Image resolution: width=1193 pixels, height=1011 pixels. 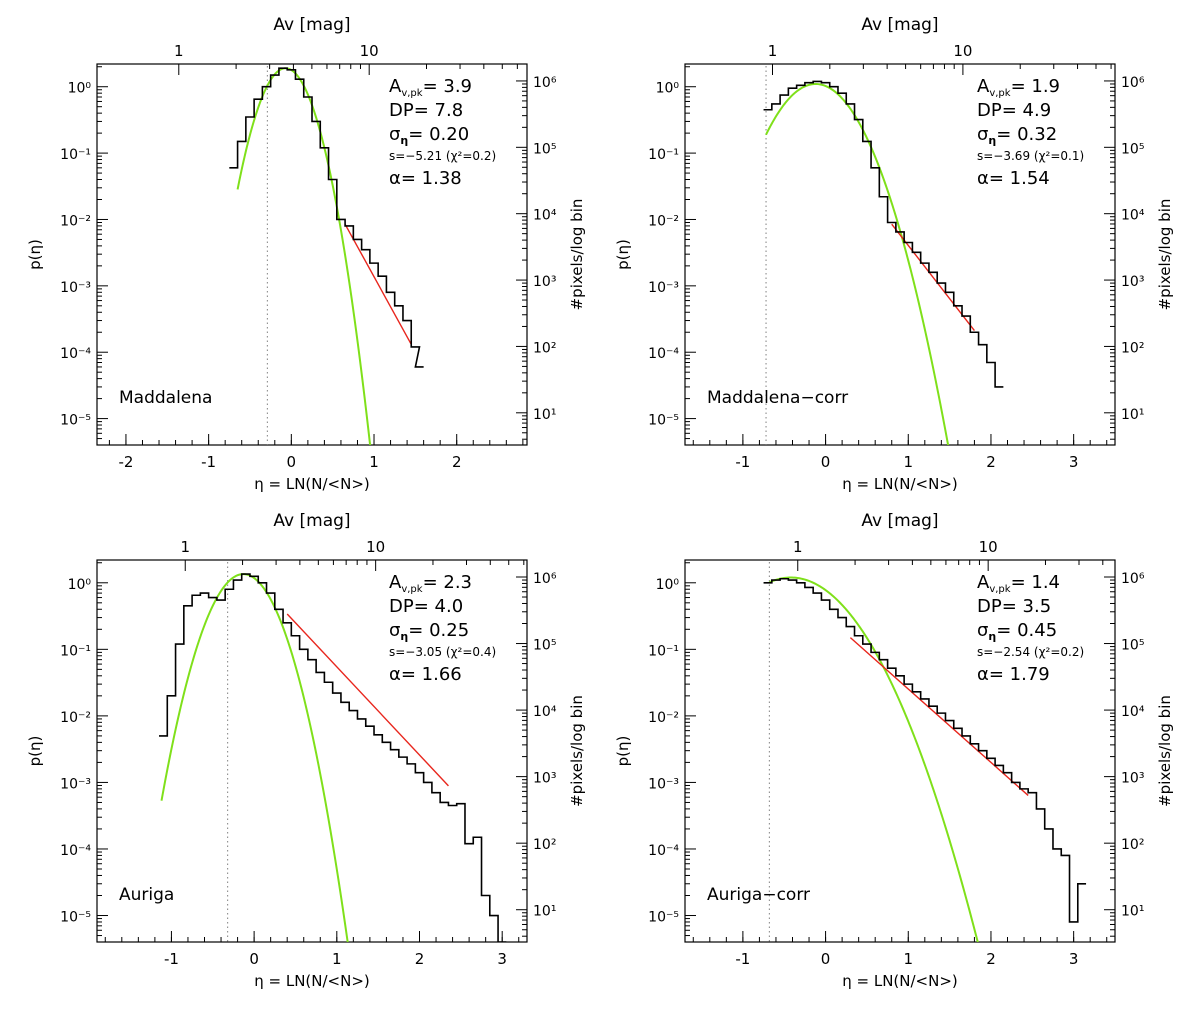 What do you see at coordinates (1014, 606) in the screenshot?
I see `annotation-dp: DP= 3.5` at bounding box center [1014, 606].